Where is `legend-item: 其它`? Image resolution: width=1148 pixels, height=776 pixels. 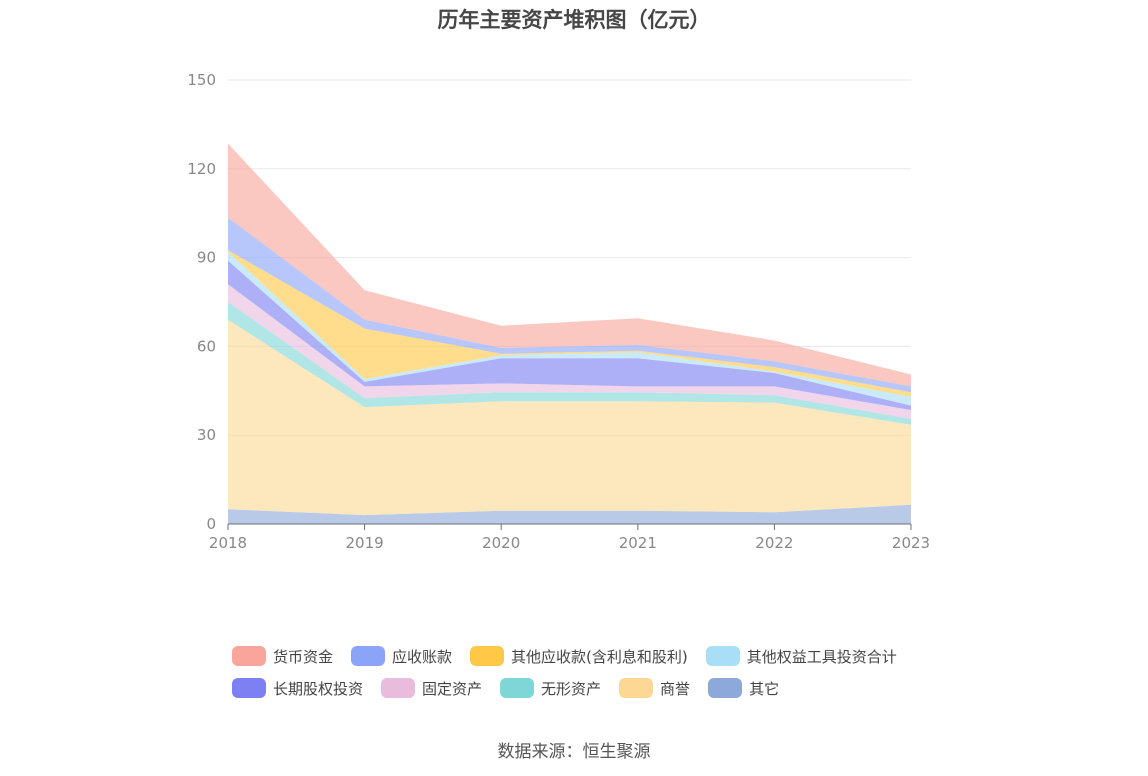 legend-item: 其它 is located at coordinates (743, 688).